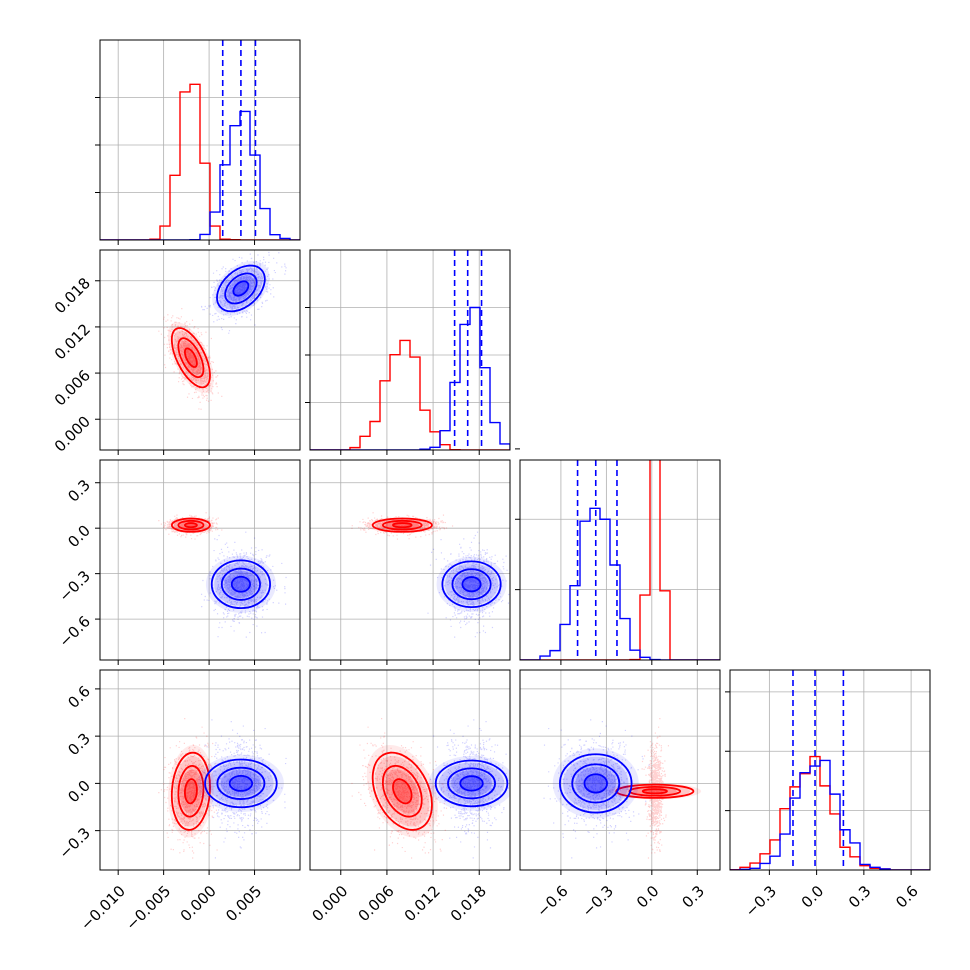 This screenshot has height=970, width=970. Describe the element at coordinates (148, 908) in the screenshot. I see `x-tick-label: −0.005` at that location.